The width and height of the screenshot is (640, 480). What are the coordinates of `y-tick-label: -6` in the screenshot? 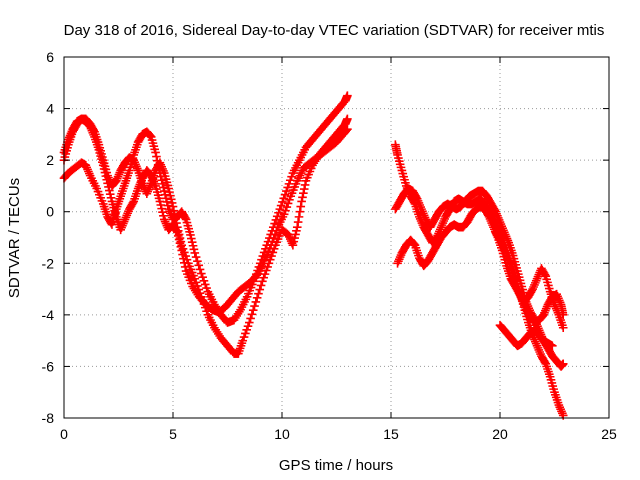 It's located at (48, 366).